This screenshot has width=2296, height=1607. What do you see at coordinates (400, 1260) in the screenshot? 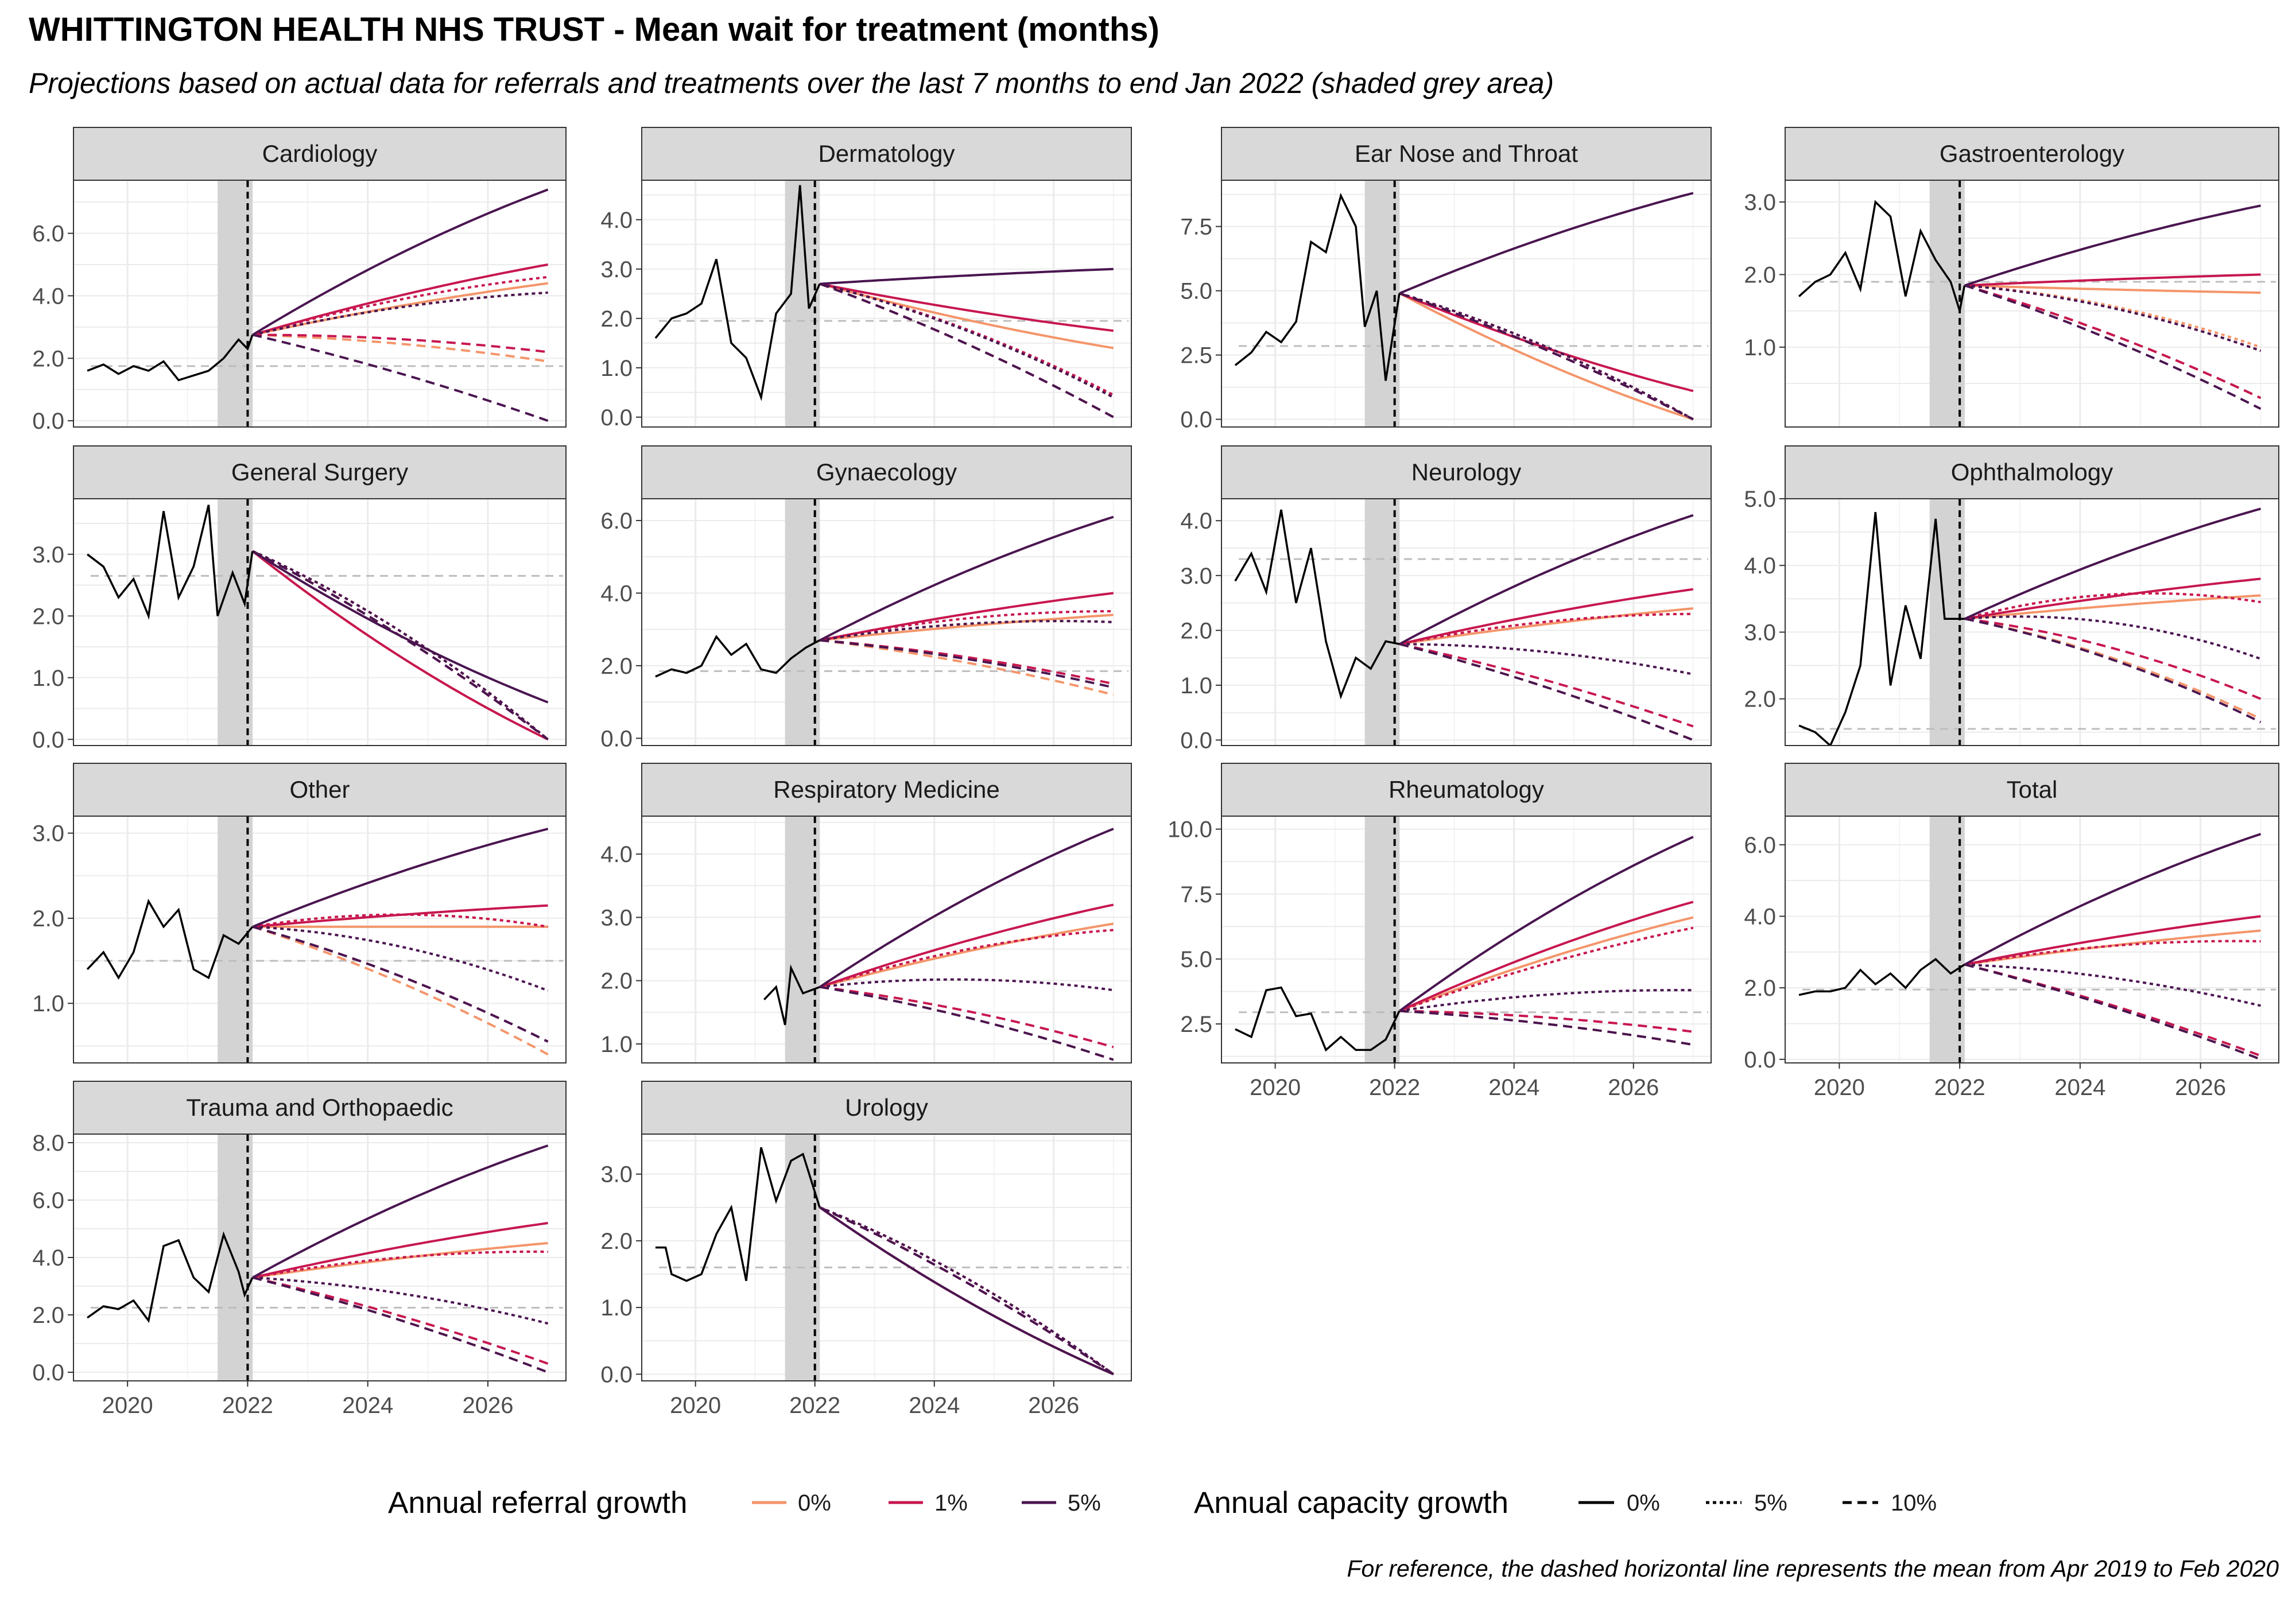
I see `projection-line-trauma-and-orthopaedic-r0-cap0` at bounding box center [400, 1260].